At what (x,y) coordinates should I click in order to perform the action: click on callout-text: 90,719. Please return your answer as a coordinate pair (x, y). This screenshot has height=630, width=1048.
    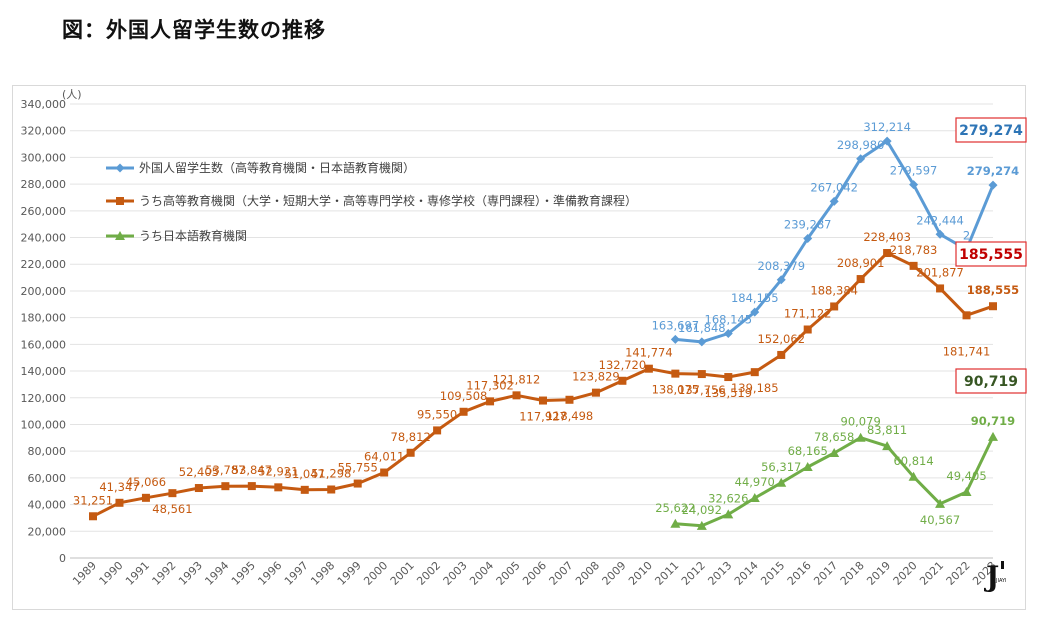
    Looking at the image, I should click on (991, 382).